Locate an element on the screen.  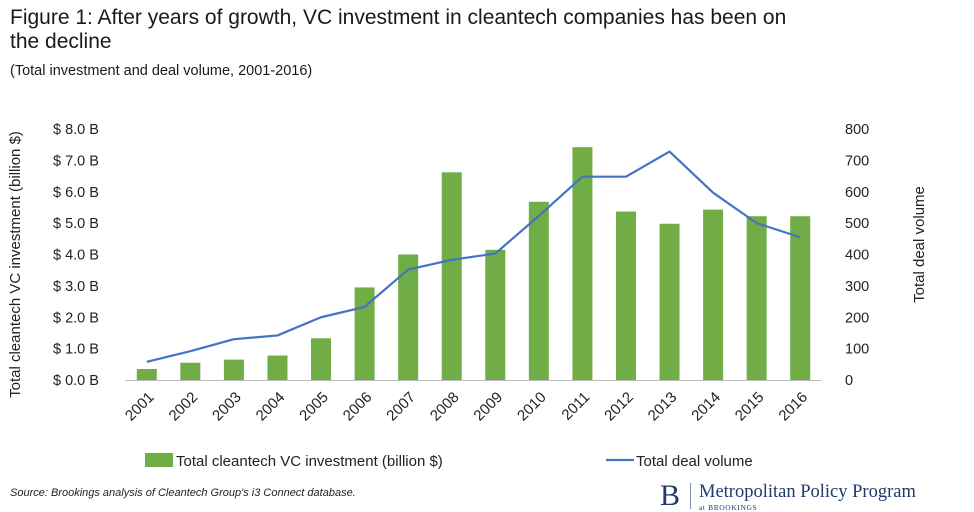
legend-swatch-investment is located at coordinates (159, 460).